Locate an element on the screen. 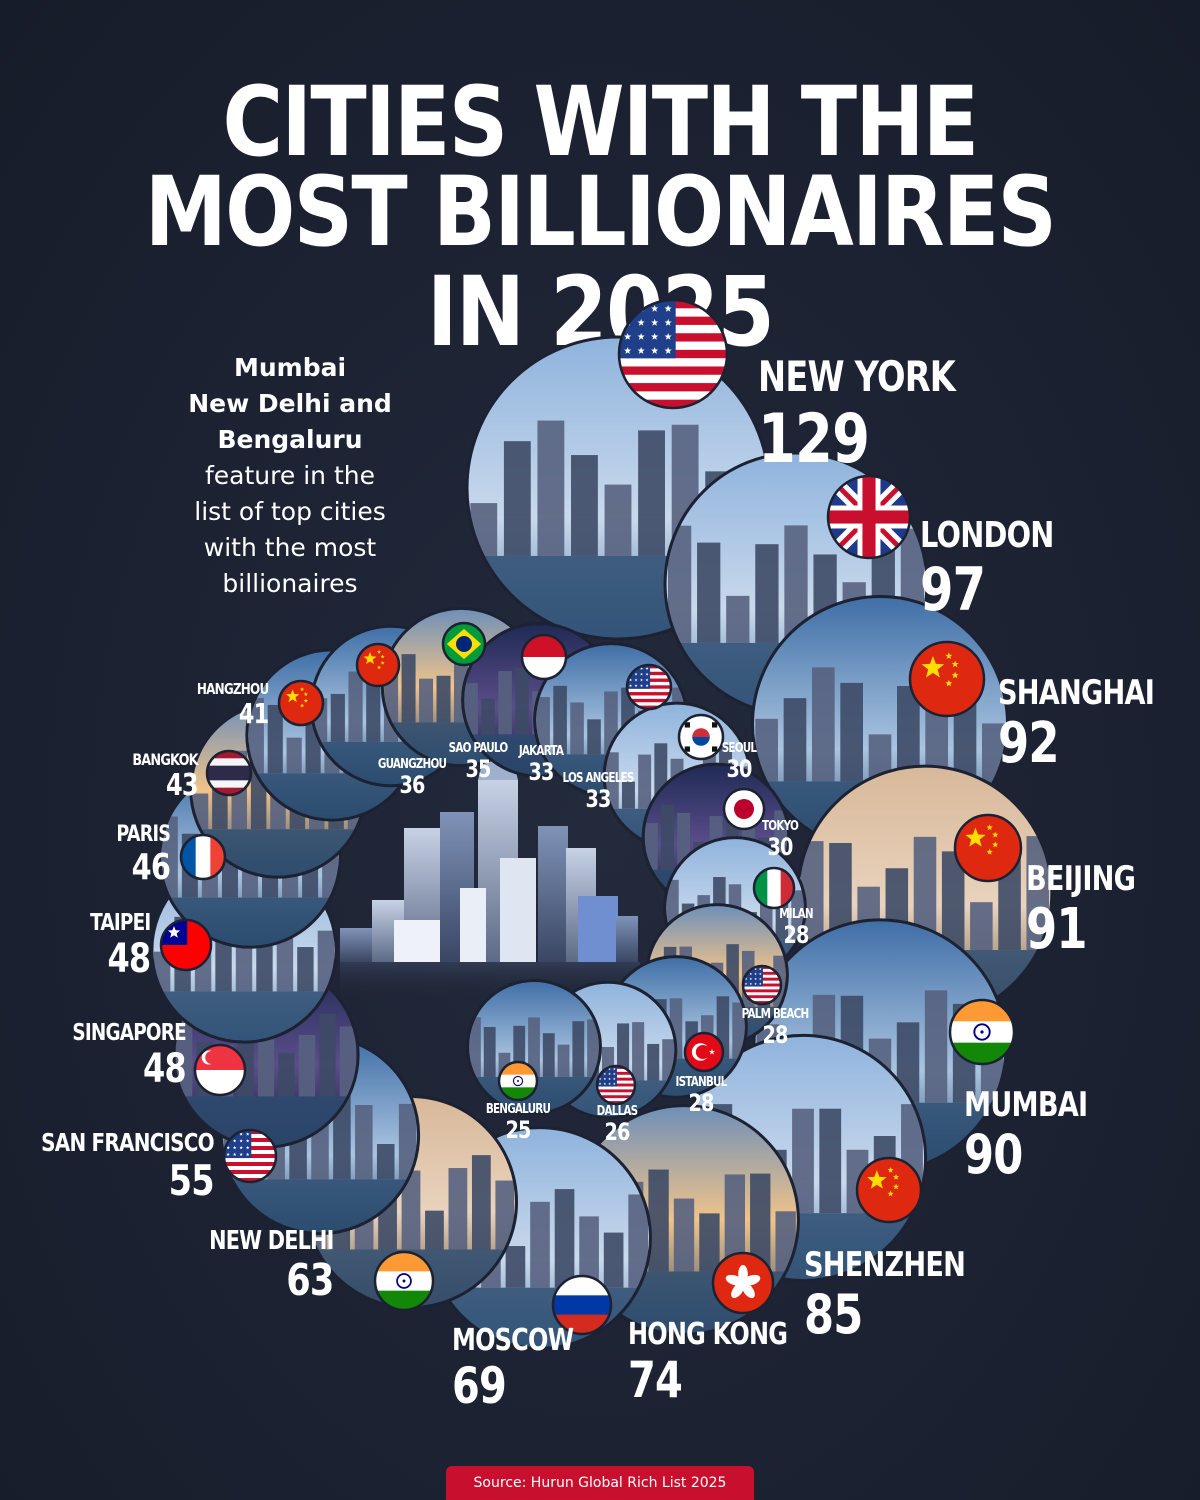  city-name: SHENZHEN is located at coordinates (885, 1265).